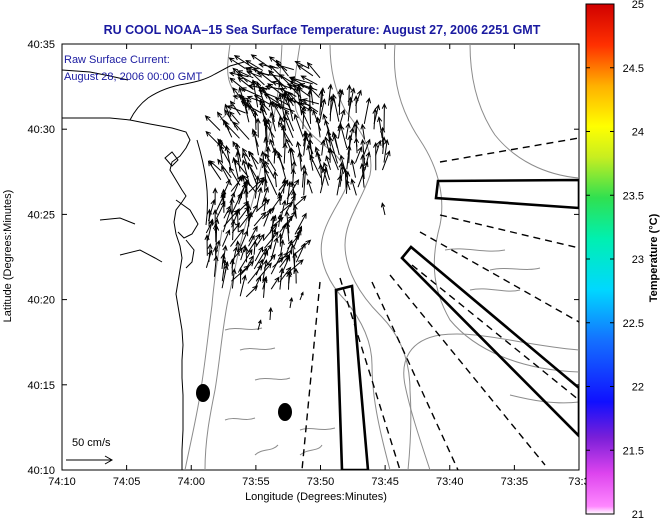  I want to click on y-tick-label: 40:30, so click(41, 130).